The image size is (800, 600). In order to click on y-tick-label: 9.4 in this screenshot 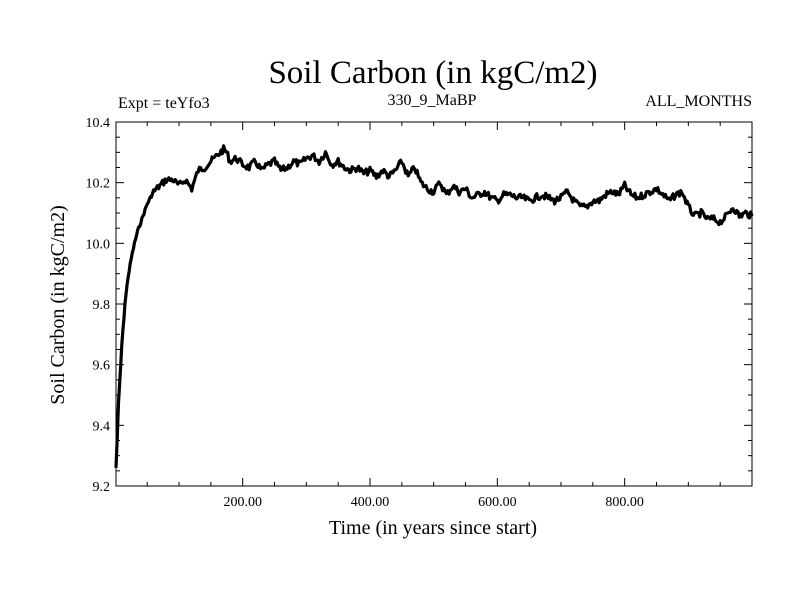, I will do `click(102, 426)`.